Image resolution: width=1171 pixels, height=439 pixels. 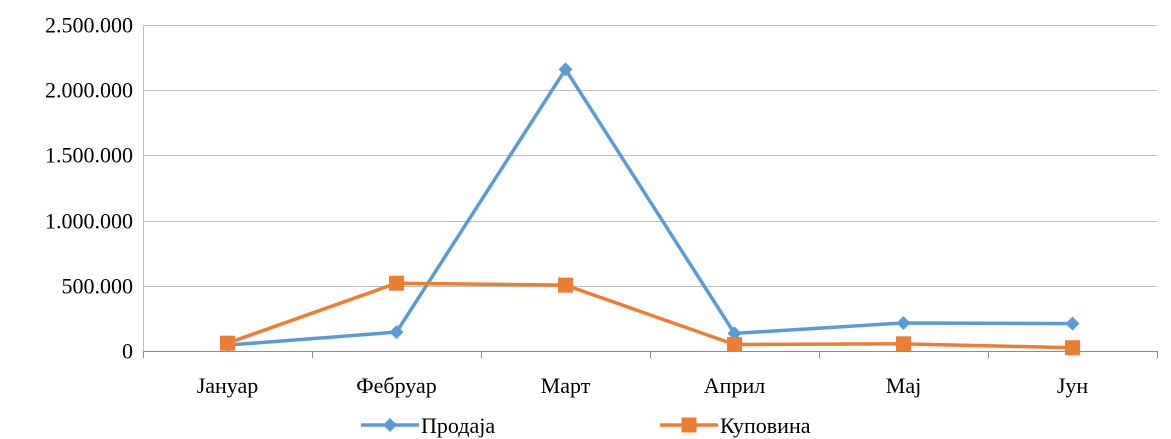 I want to click on legend-item: Продаја, so click(x=428, y=425).